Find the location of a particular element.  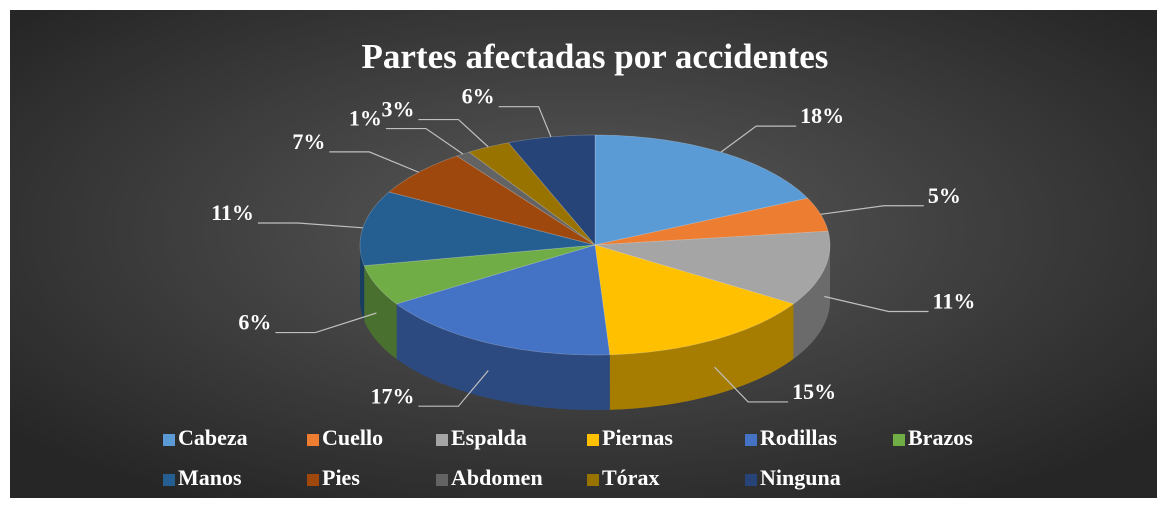

legend-label: Pies is located at coordinates (341, 477).